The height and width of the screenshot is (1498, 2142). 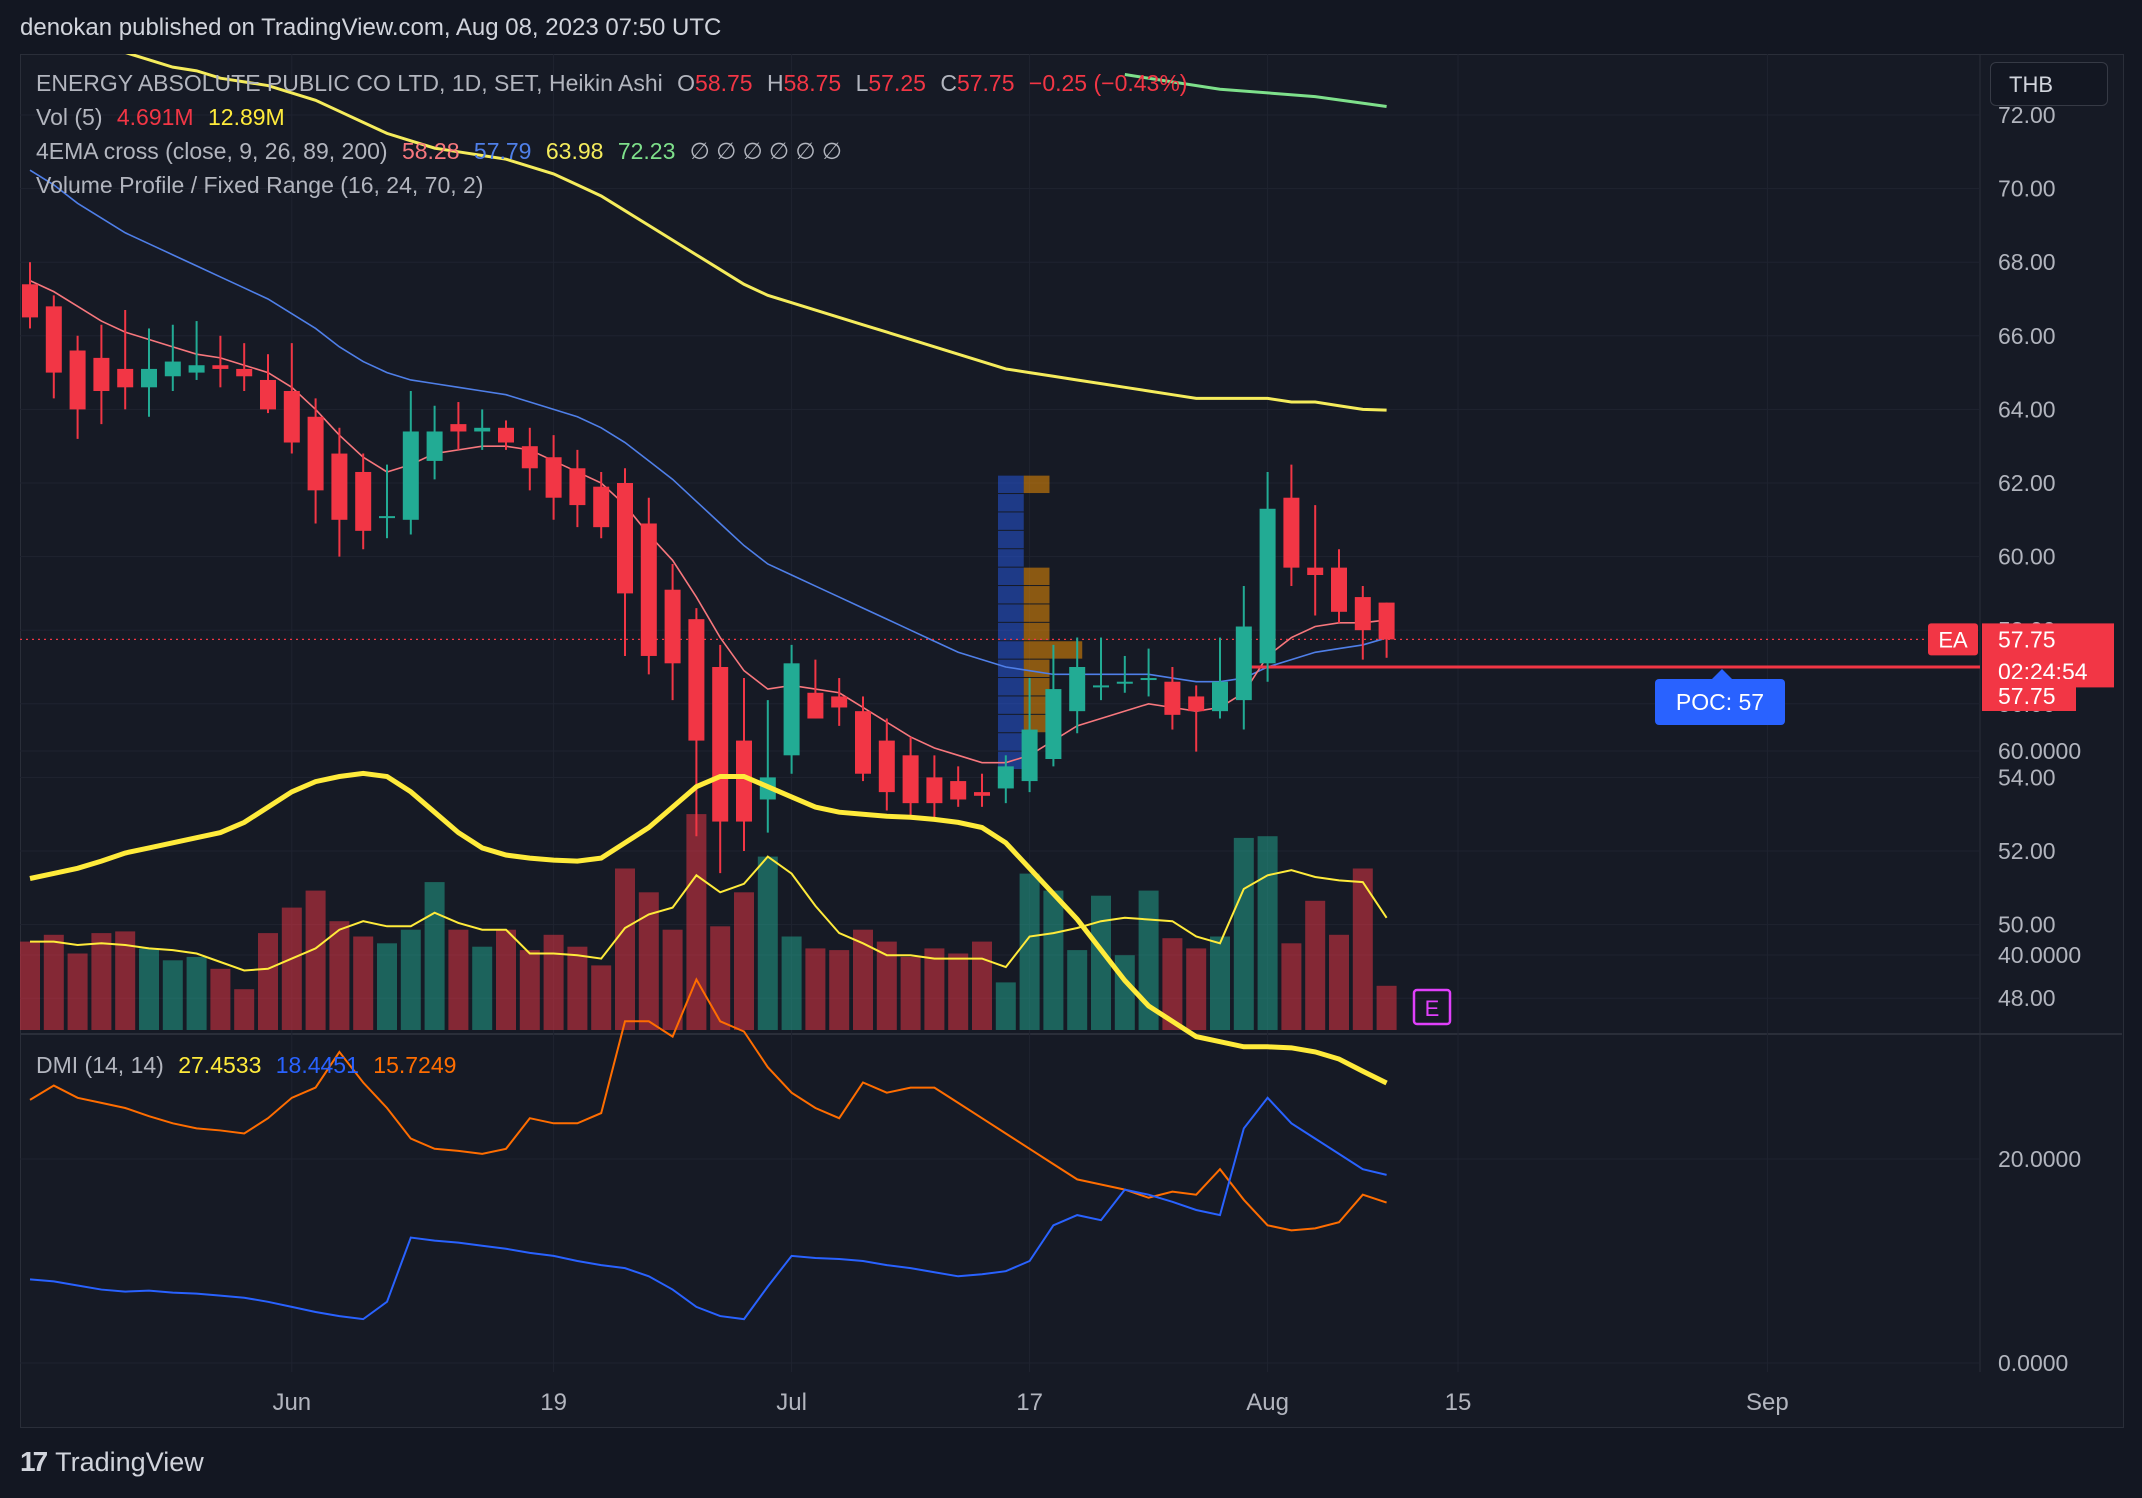 What do you see at coordinates (1953, 639) in the screenshot?
I see `symbol-tag-bg` at bounding box center [1953, 639].